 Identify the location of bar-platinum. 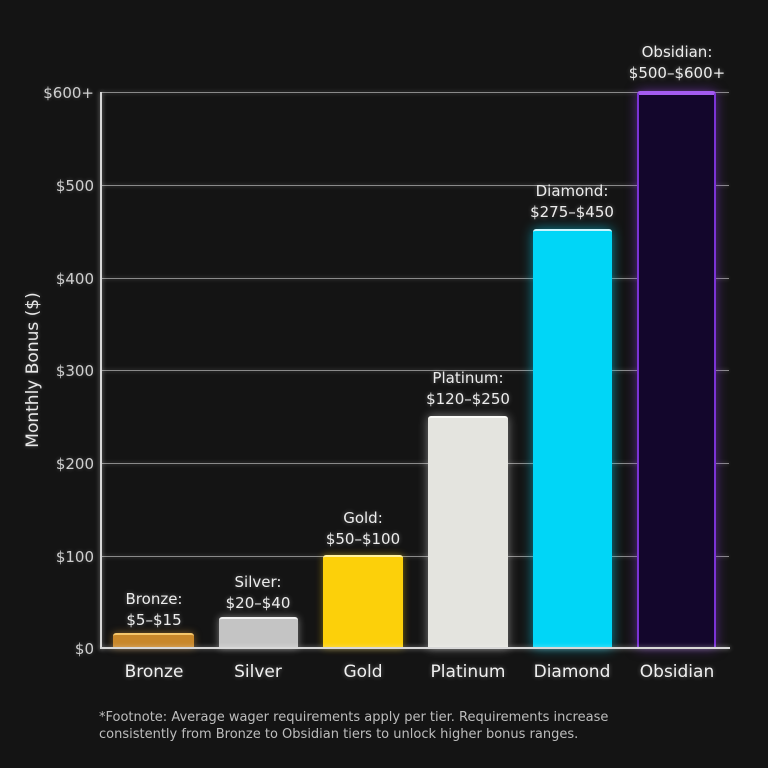
(468, 532).